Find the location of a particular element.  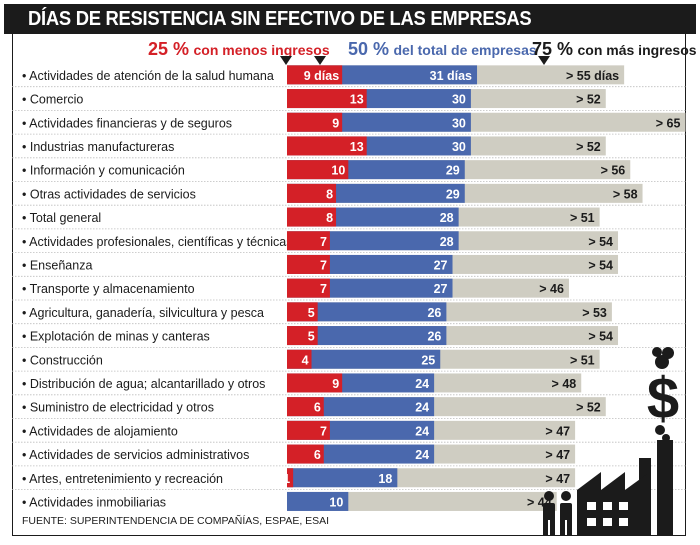

bar-p75 is located at coordinates (422, 501).